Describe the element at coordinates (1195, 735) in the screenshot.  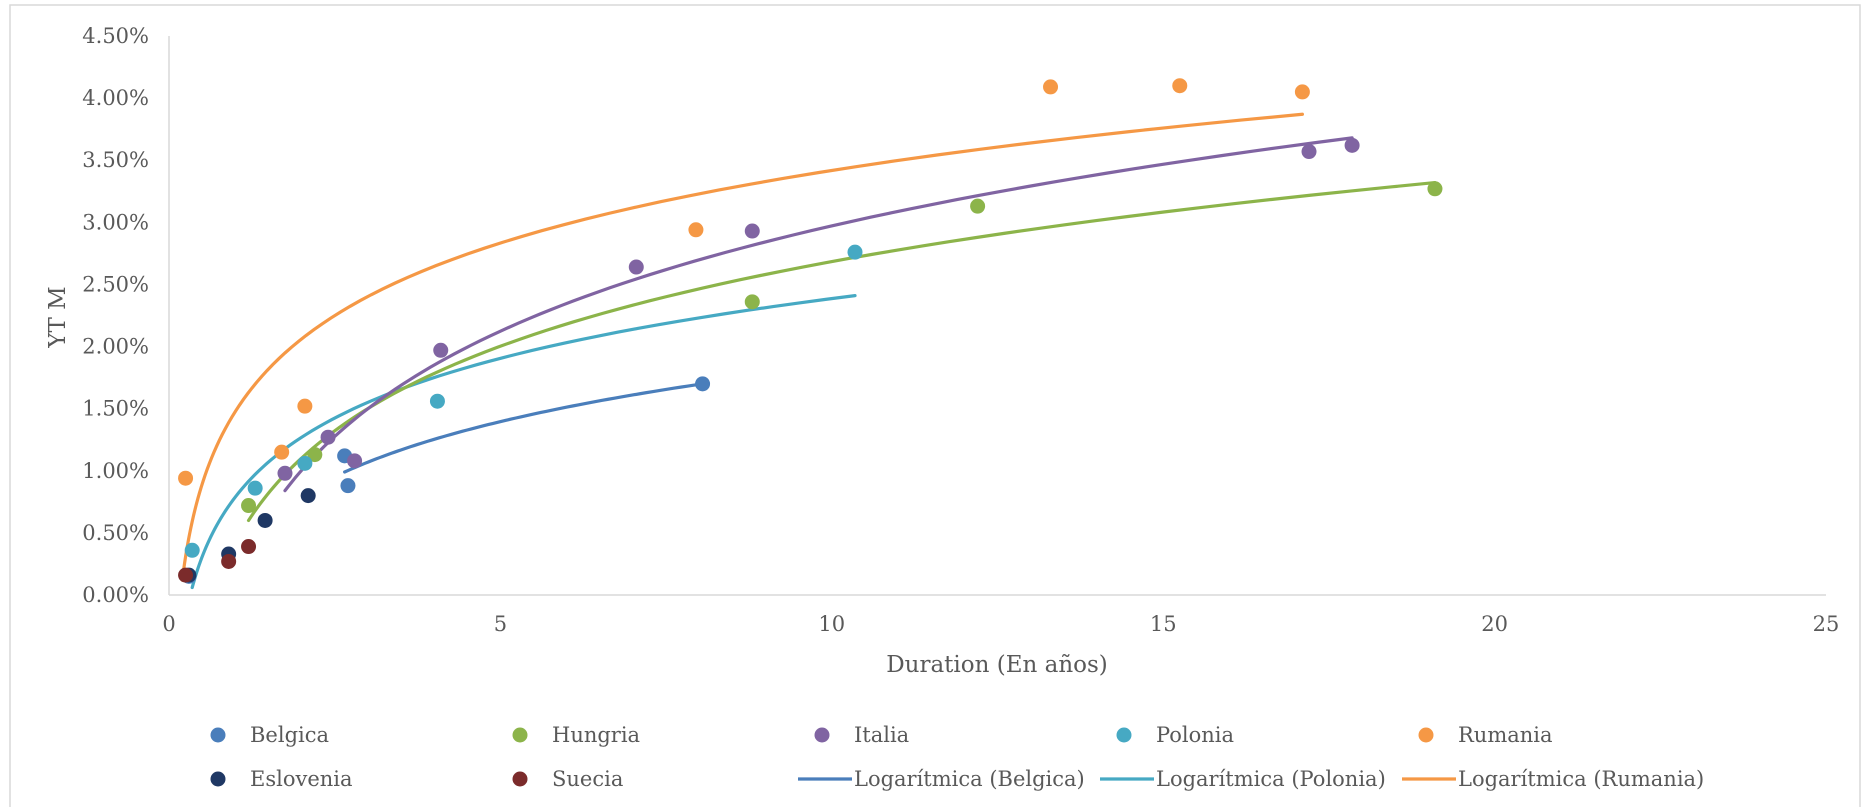
I see `legend-label: Polonia` at that location.